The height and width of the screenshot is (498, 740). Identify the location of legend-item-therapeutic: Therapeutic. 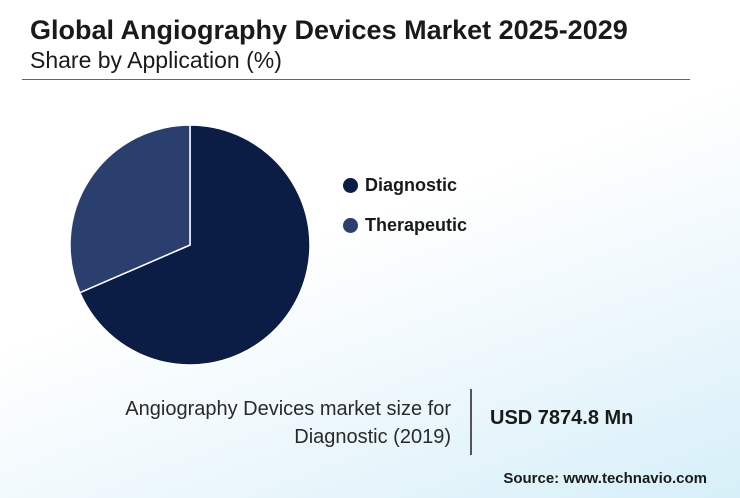
(405, 225).